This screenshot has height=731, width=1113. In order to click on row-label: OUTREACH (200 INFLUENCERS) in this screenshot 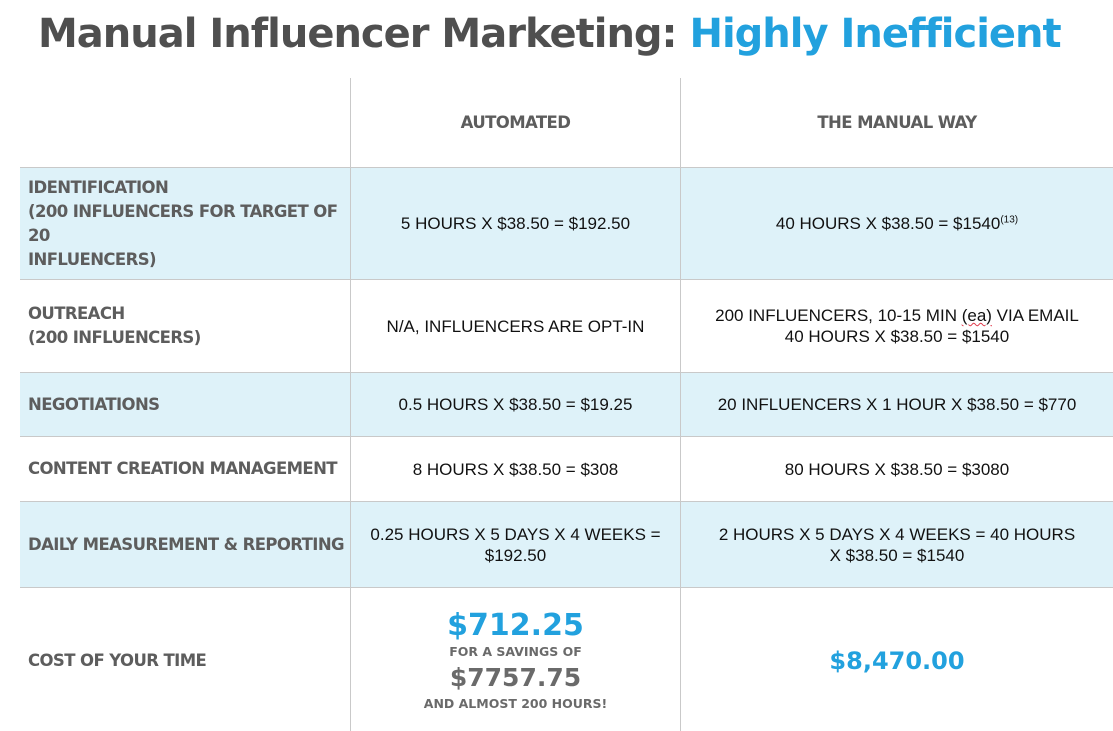, I will do `click(114, 326)`.